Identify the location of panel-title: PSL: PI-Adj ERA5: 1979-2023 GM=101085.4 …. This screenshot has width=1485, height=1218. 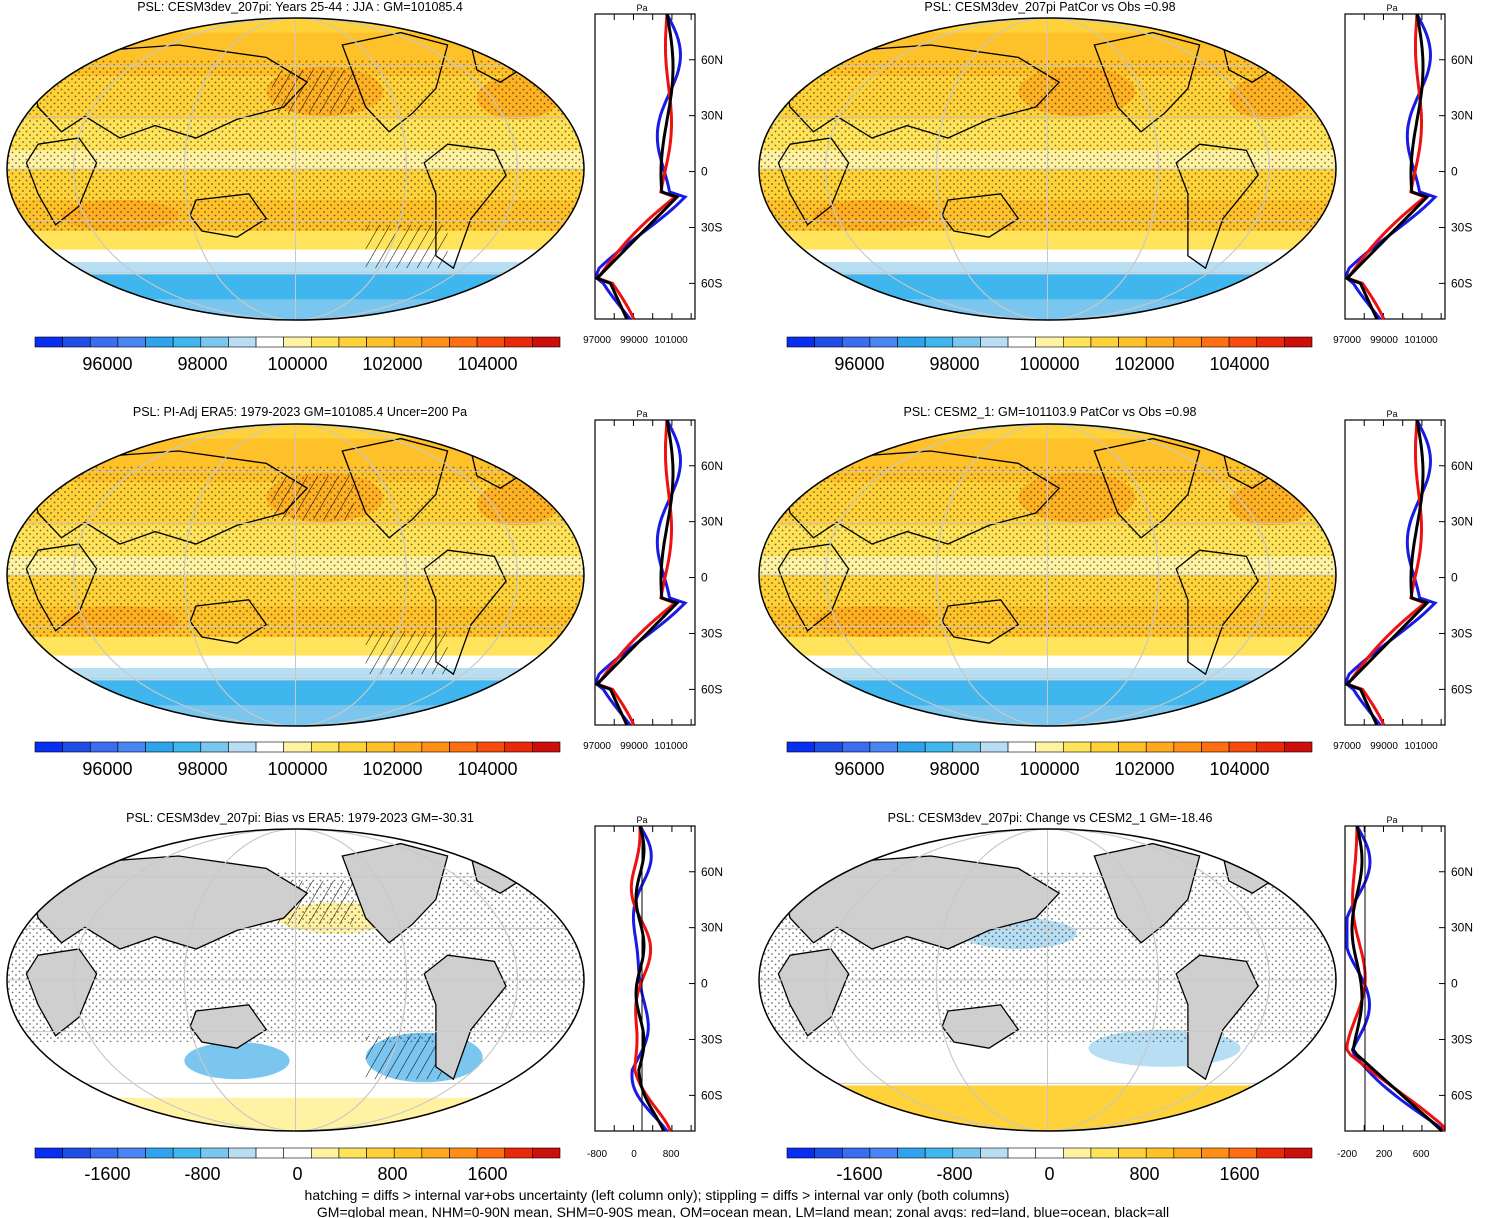
(300, 412).